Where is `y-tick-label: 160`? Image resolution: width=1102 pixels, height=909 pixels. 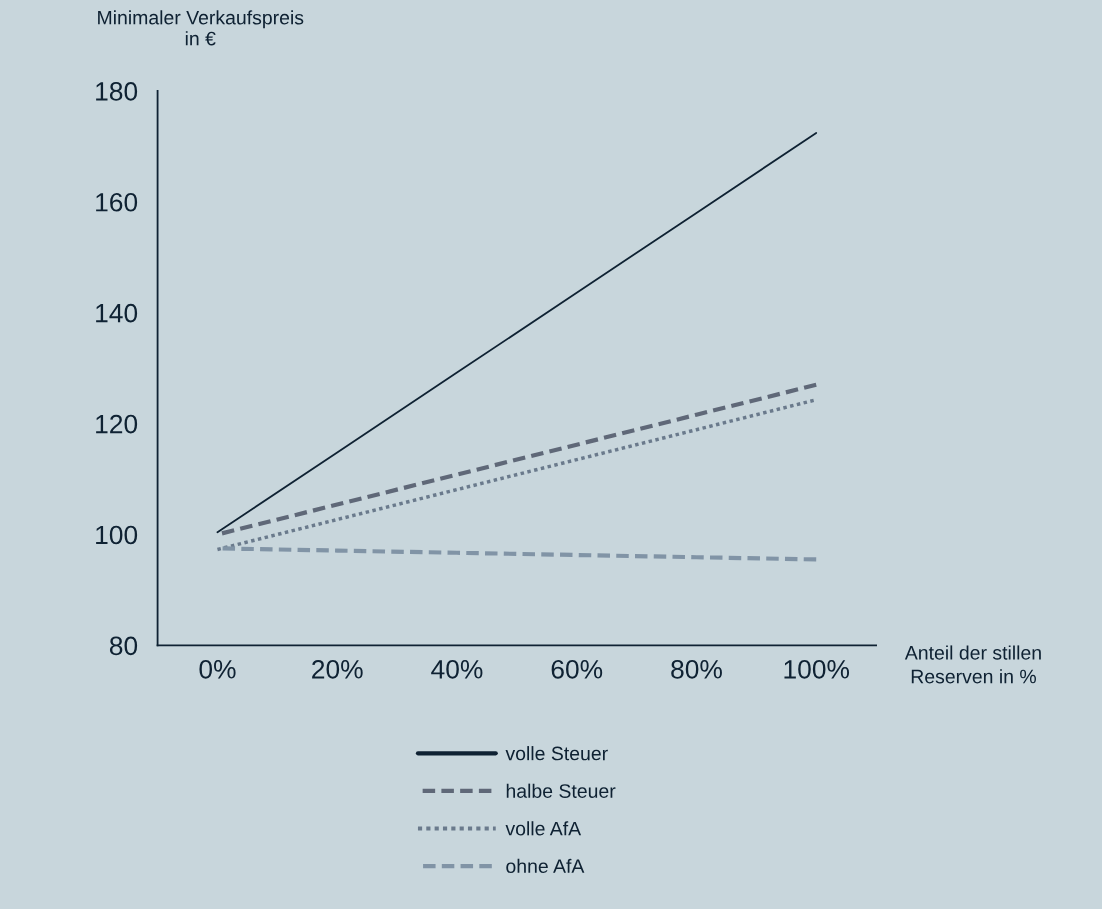 y-tick-label: 160 is located at coordinates (117, 202).